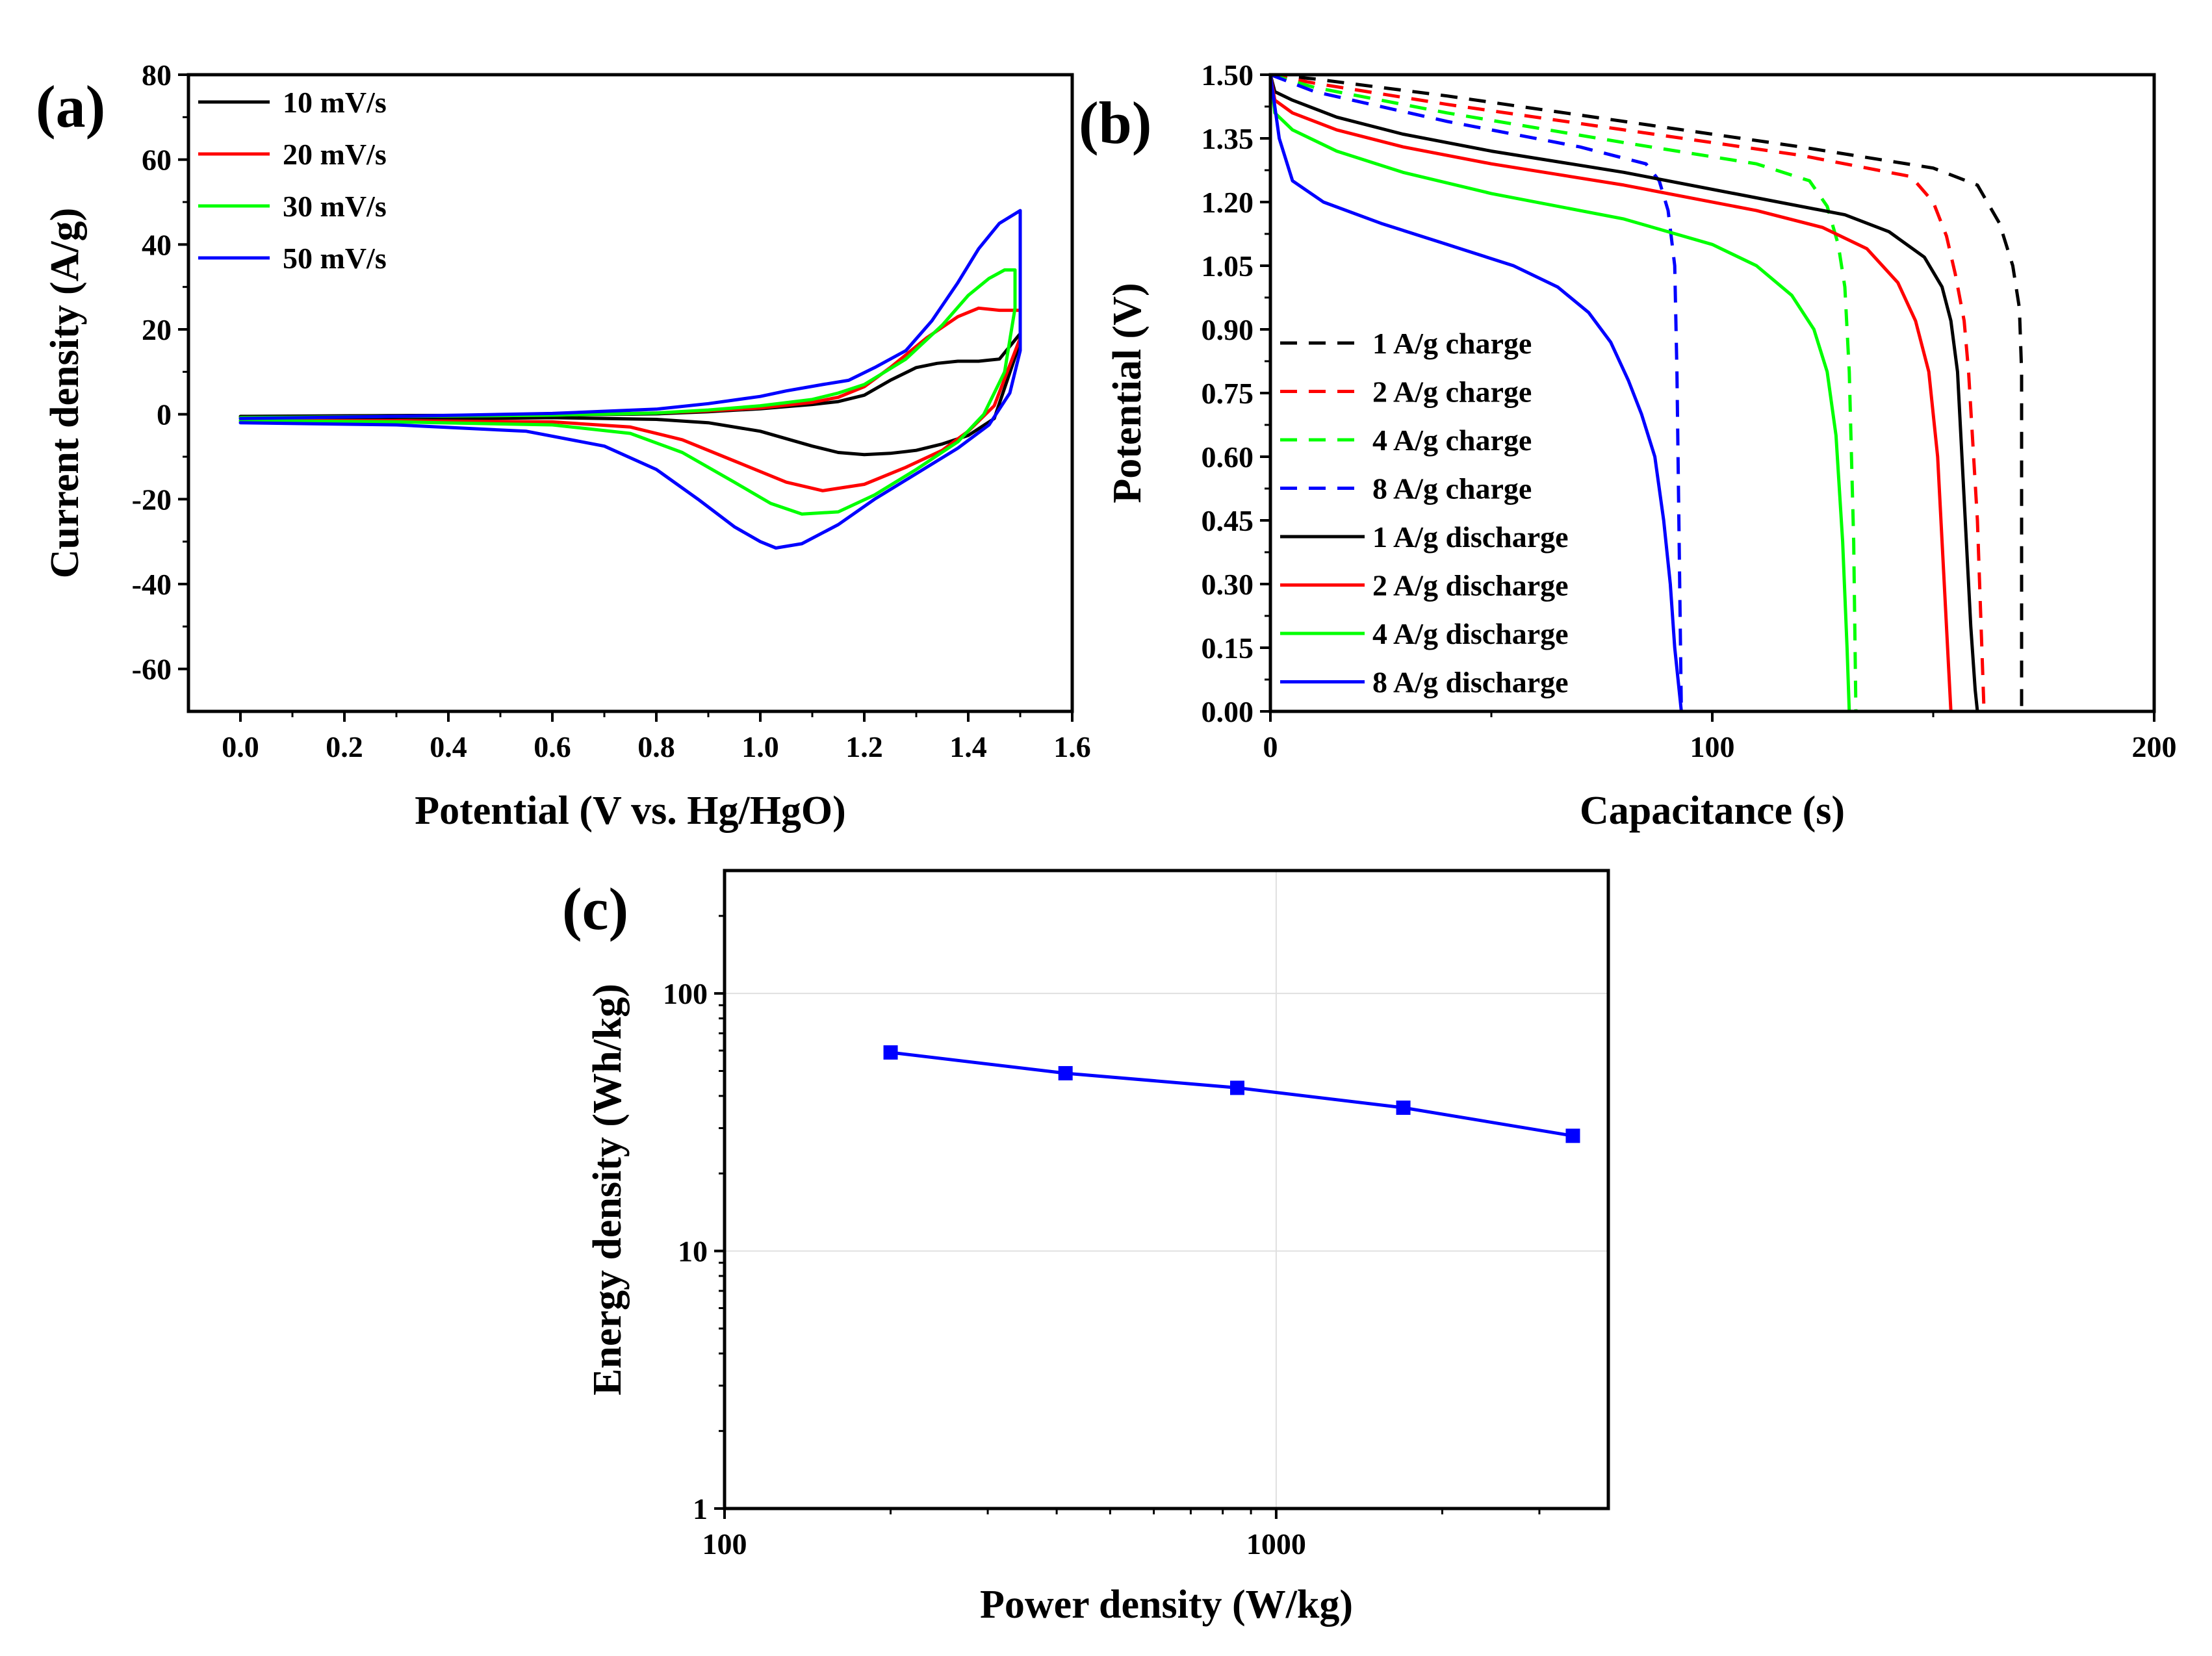 The height and width of the screenshot is (1656, 2212). I want to click on panel-b-legend-label: 2 A/g charge, so click(1452, 392).